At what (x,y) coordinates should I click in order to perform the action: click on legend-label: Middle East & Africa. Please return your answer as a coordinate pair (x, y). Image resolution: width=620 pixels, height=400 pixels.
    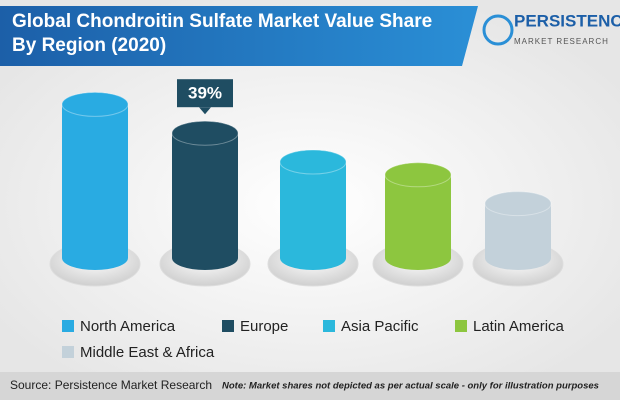
    Looking at the image, I should click on (147, 352).